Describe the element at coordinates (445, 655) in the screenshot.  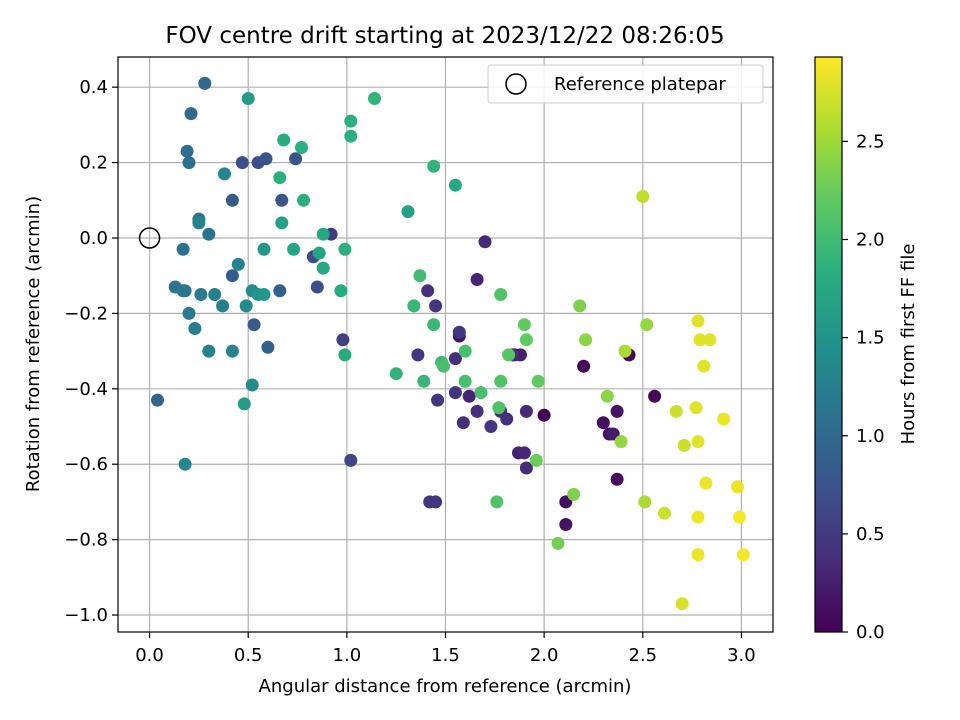
I see `x-tick-label: 1.5` at that location.